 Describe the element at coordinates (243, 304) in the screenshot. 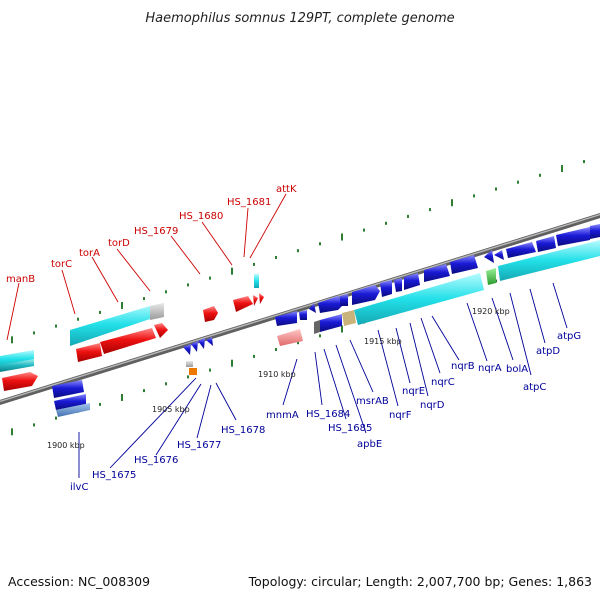

I see `gene-HS1680-red` at that location.